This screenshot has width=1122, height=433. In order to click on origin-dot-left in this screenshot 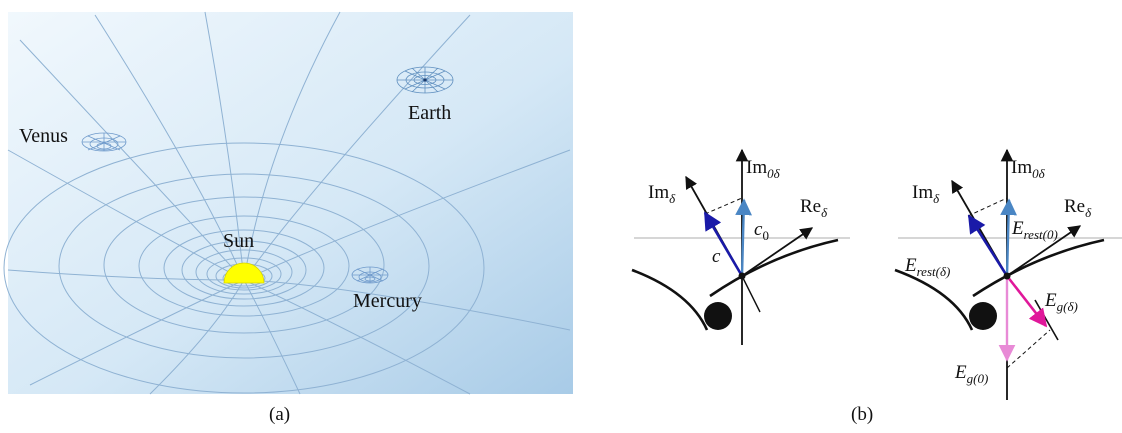, I will do `click(742, 276)`.